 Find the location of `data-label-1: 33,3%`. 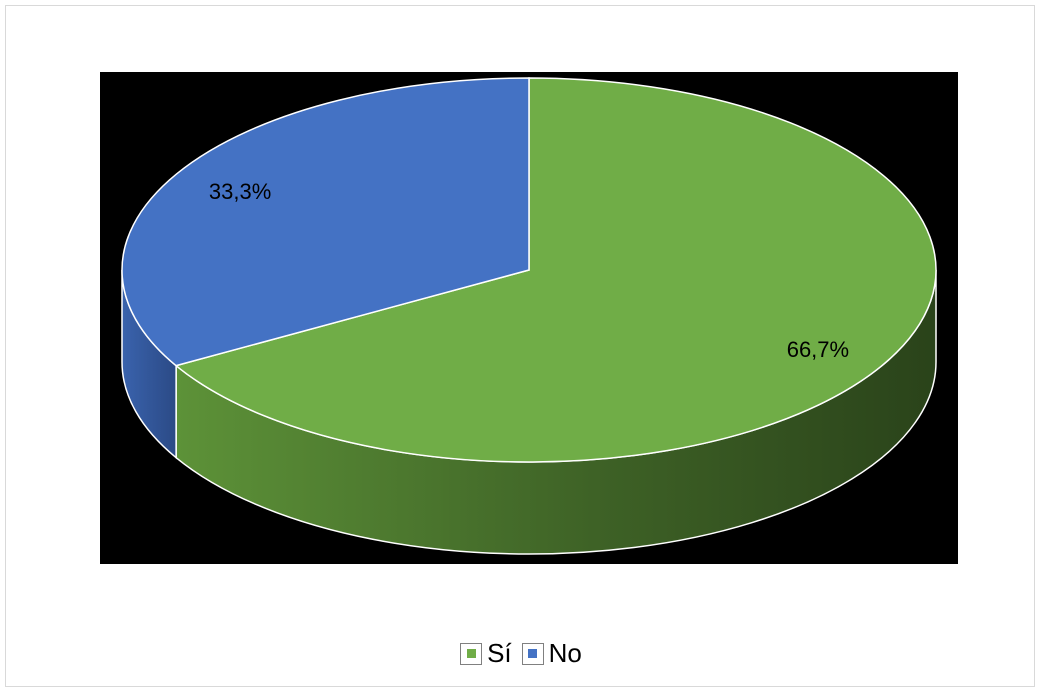

data-label-1: 33,3% is located at coordinates (240, 191).